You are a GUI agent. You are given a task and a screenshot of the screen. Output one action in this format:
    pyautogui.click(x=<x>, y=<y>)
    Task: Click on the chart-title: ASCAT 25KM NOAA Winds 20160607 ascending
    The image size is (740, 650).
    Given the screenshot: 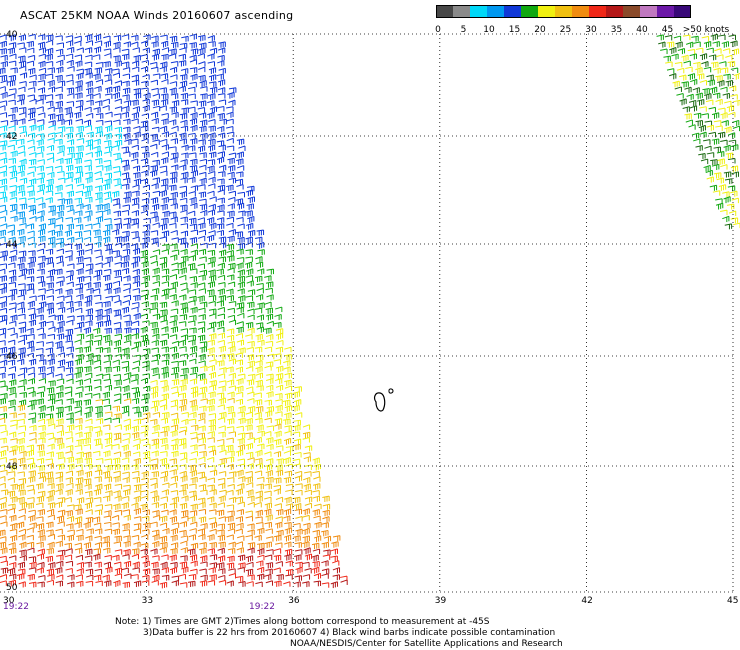 What is the action you would take?
    pyautogui.click(x=157, y=15)
    